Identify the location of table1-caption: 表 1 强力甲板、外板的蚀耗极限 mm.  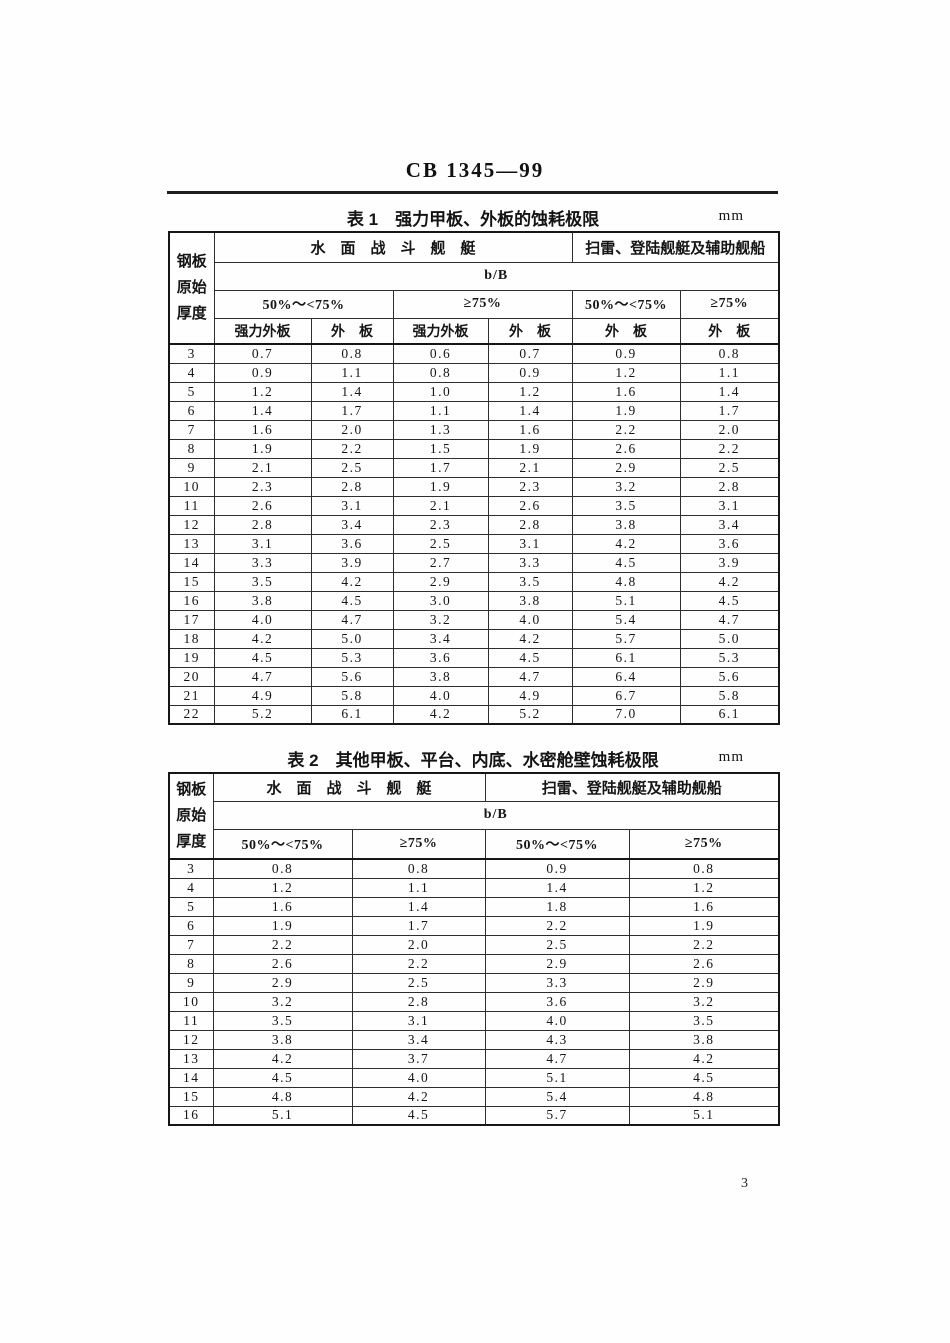
(473, 217).